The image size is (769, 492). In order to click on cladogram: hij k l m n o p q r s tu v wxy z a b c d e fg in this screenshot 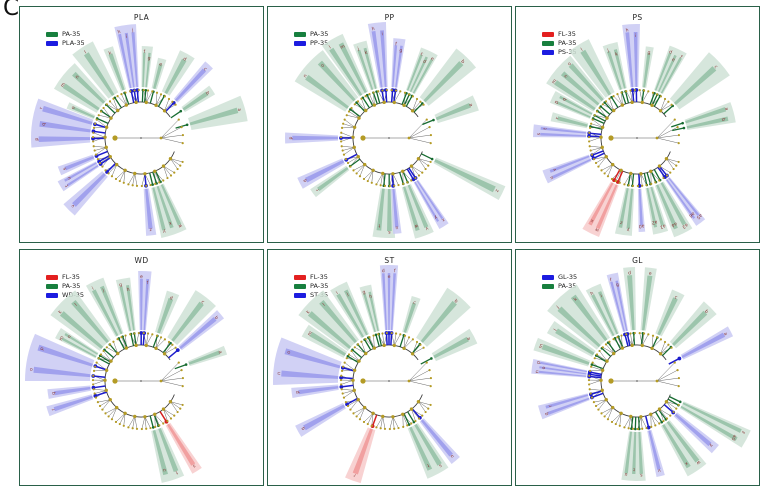, I will do `click(139, 131)`.